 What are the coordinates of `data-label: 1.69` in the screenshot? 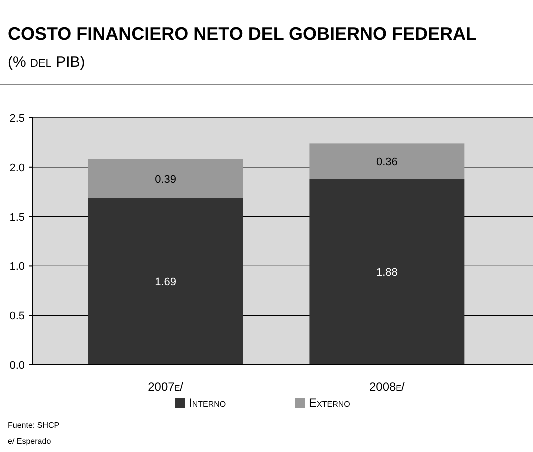 It's located at (166, 282).